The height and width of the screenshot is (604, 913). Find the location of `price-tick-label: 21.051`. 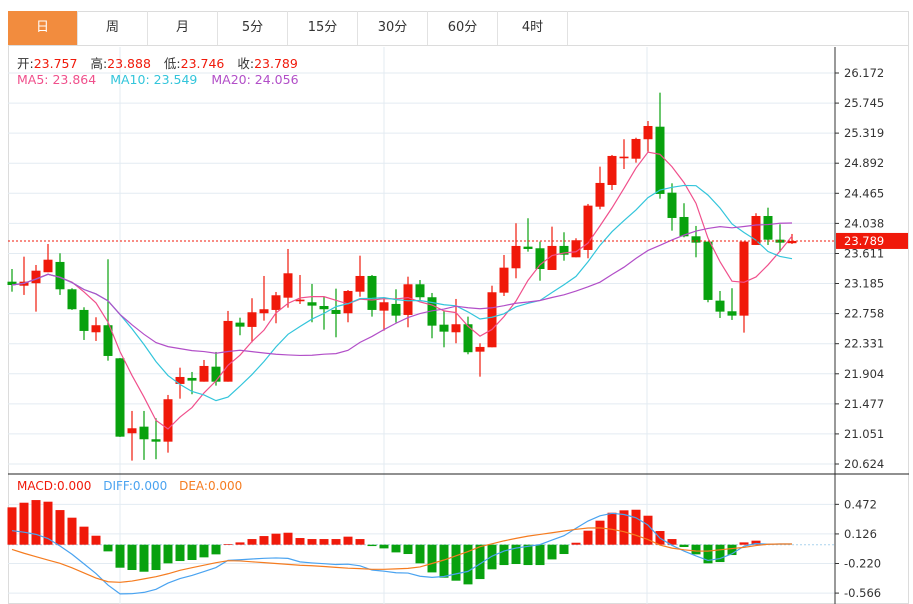

price-tick-label: 21.051 is located at coordinates (864, 434).